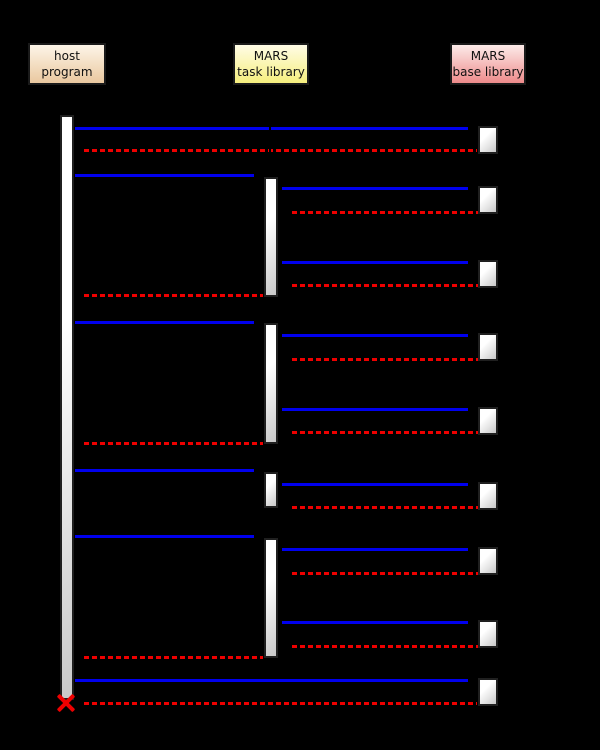 The height and width of the screenshot is (750, 600). I want to click on participant-box-mars-task-library: MARS task library, so click(271, 64).